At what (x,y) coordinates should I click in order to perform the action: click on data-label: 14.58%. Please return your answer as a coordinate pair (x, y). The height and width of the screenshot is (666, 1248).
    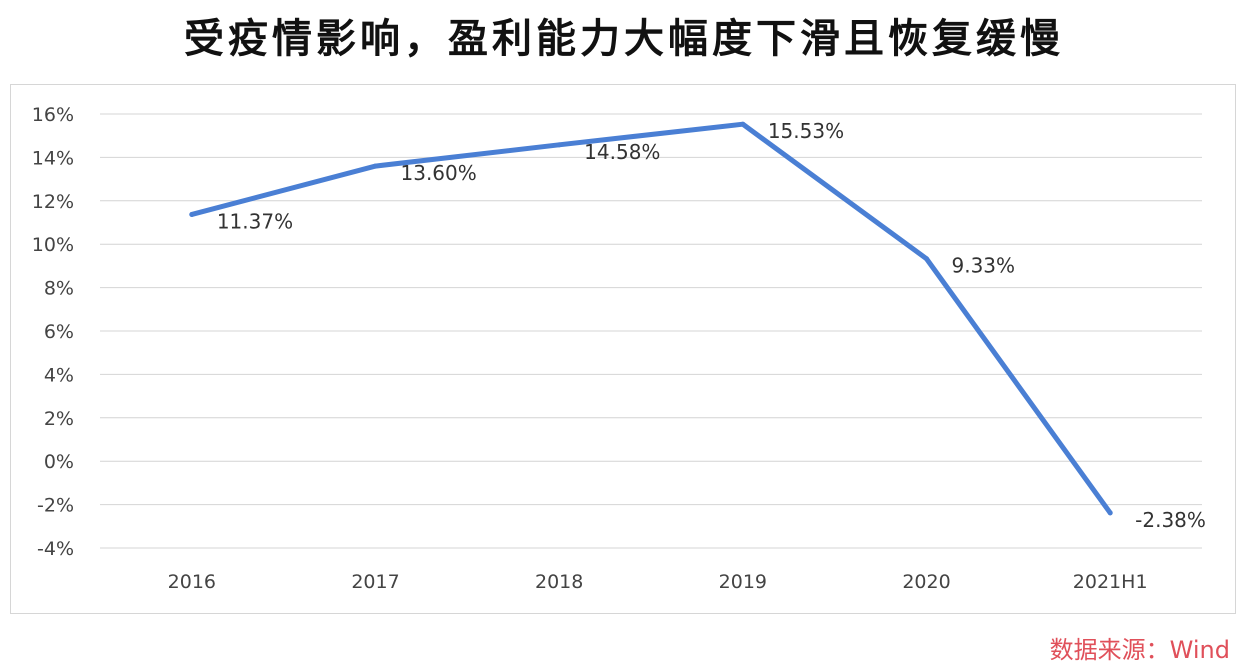
    Looking at the image, I should click on (622, 152).